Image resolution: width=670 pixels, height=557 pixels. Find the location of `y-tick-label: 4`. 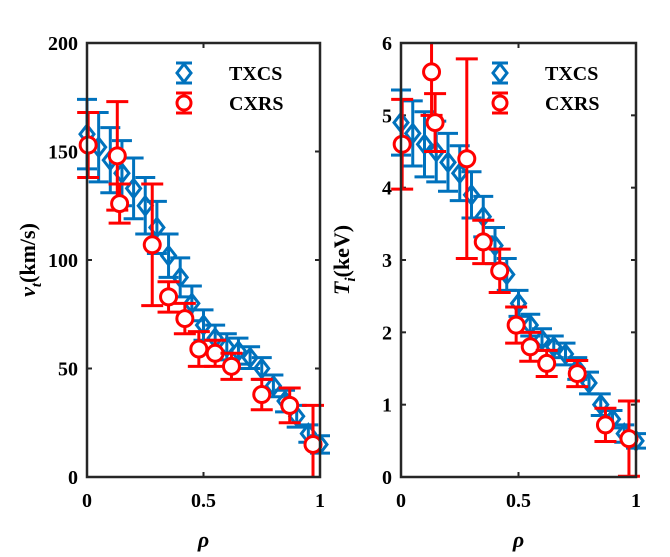

y-tick-label: 4 is located at coordinates (387, 189).